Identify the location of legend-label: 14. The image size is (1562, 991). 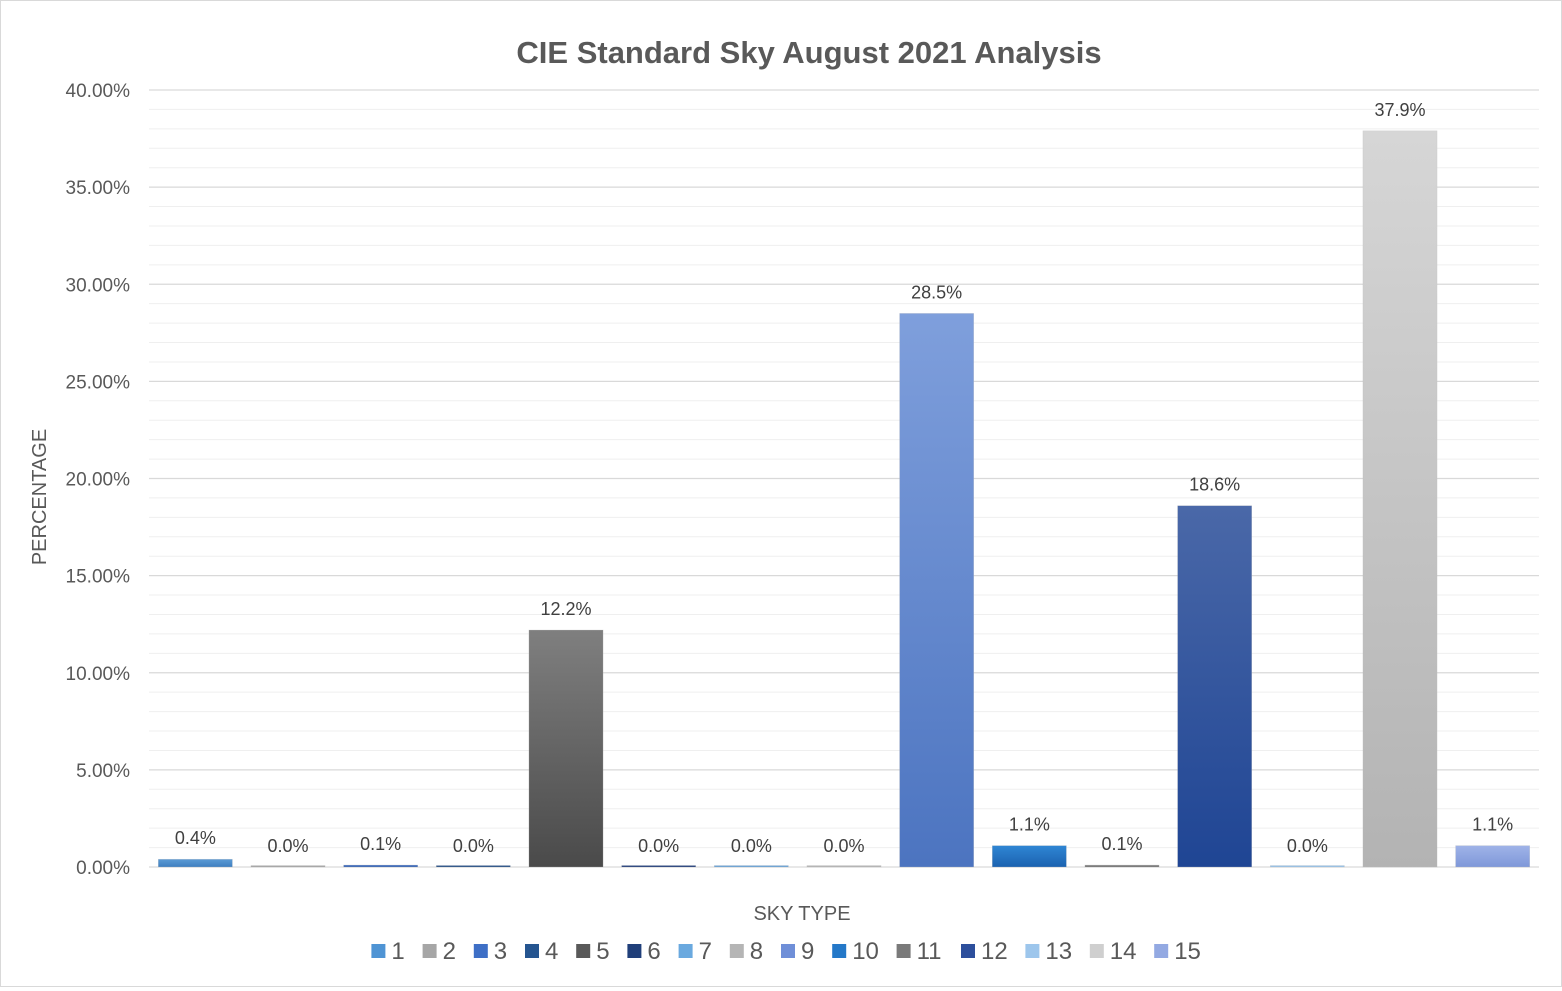
(1123, 951).